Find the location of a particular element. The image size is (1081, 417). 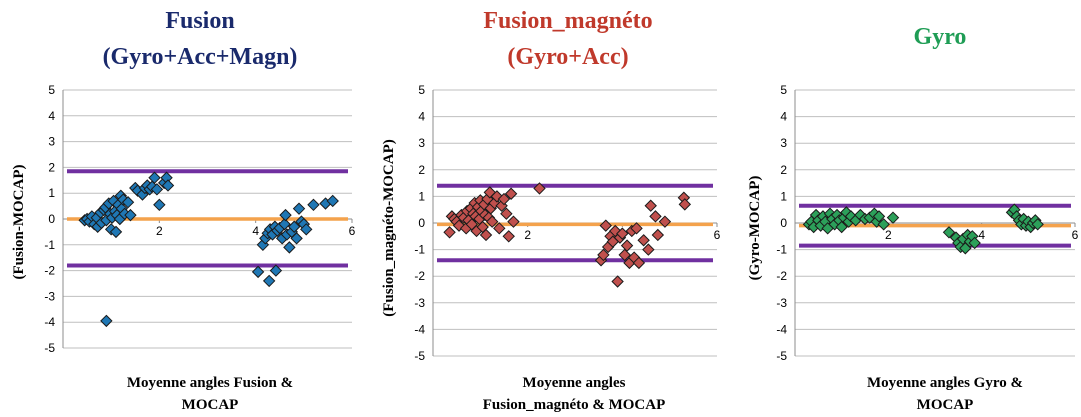

chart-title-line-2: (Gyro+Acc) is located at coordinates (567, 57).